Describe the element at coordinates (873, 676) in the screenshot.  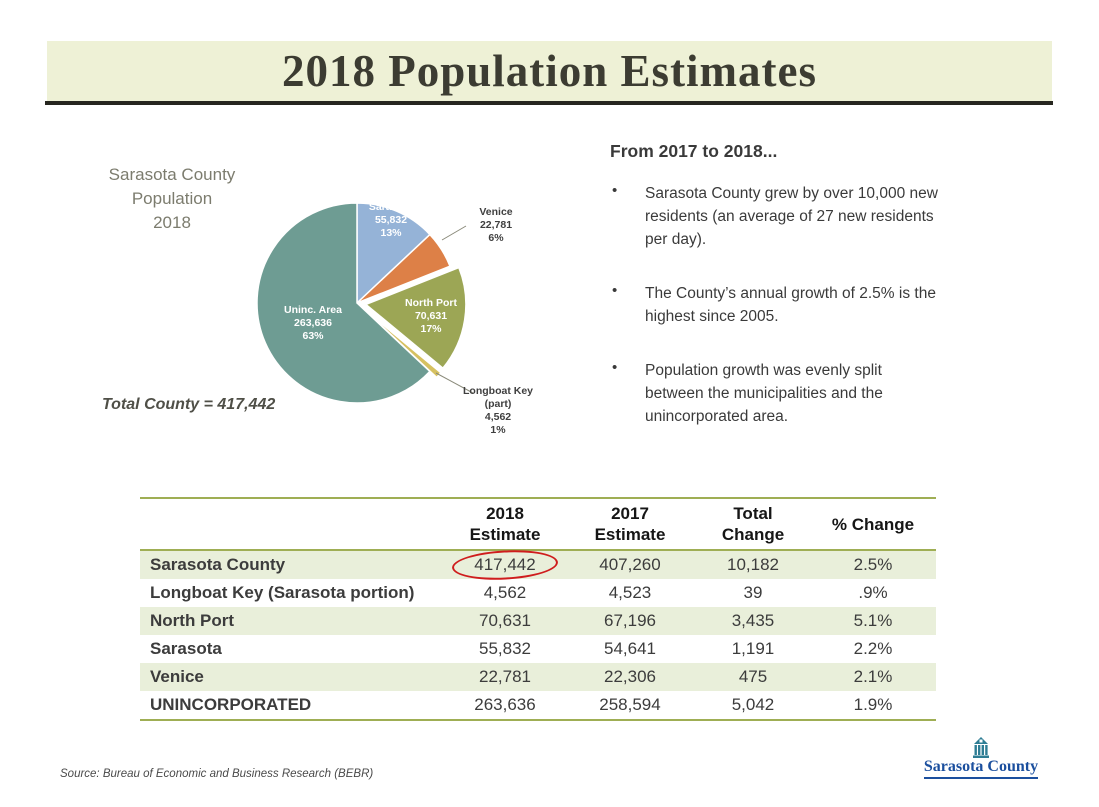
I see `cell-pct_change: 2.1%` at that location.